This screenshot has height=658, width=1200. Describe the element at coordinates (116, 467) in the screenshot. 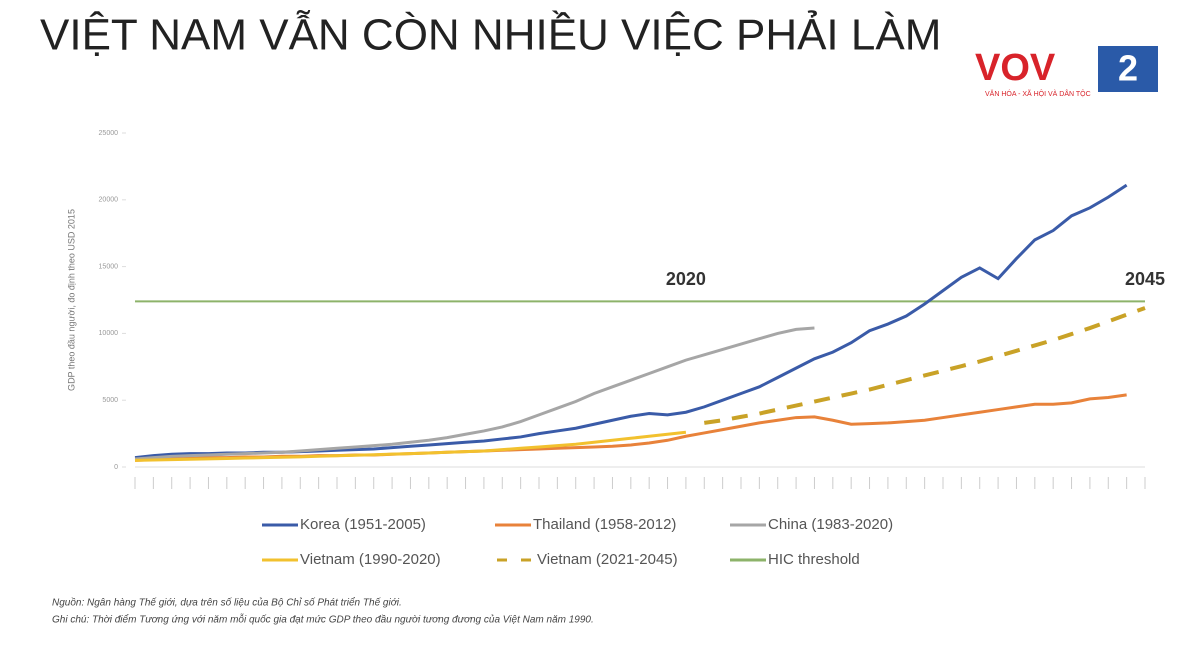

I see `y-tick-label: 0` at that location.